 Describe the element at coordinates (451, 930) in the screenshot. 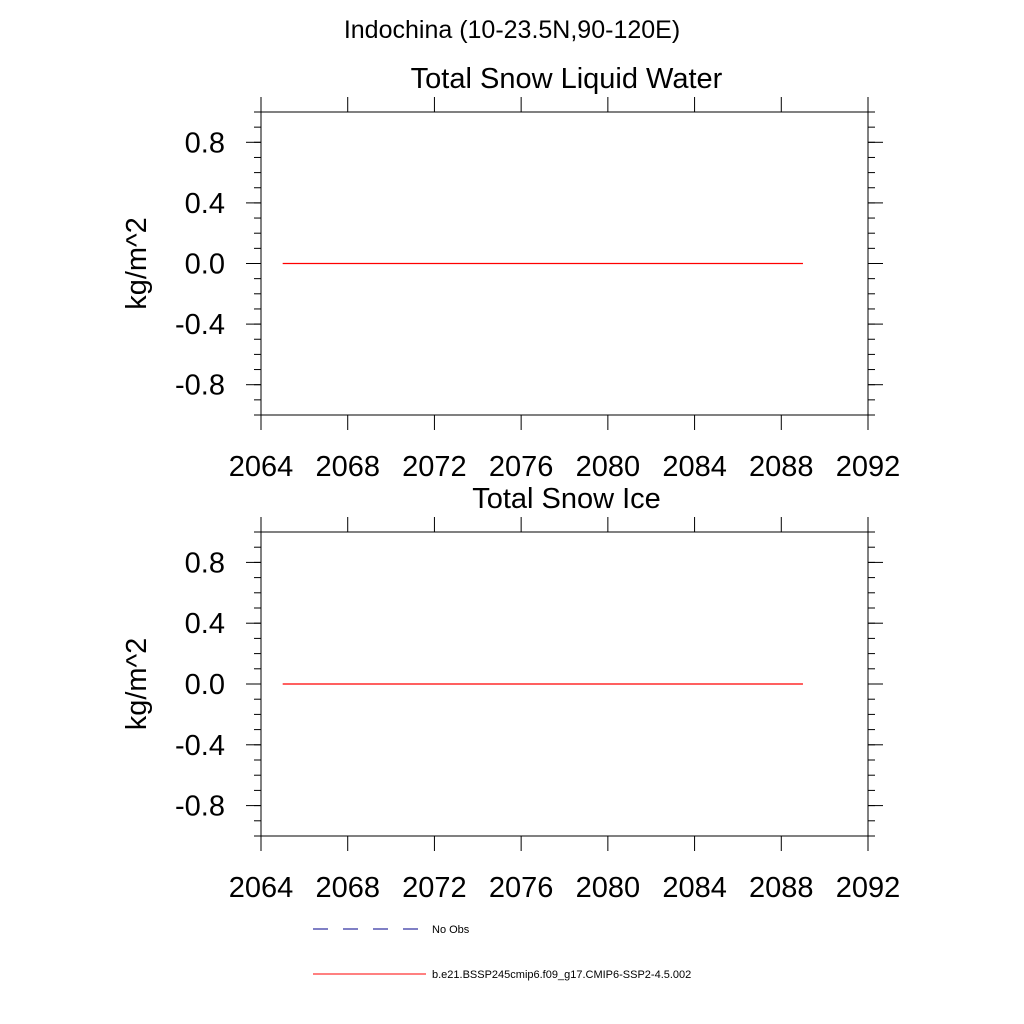

I see `legend-label: No Obs` at that location.